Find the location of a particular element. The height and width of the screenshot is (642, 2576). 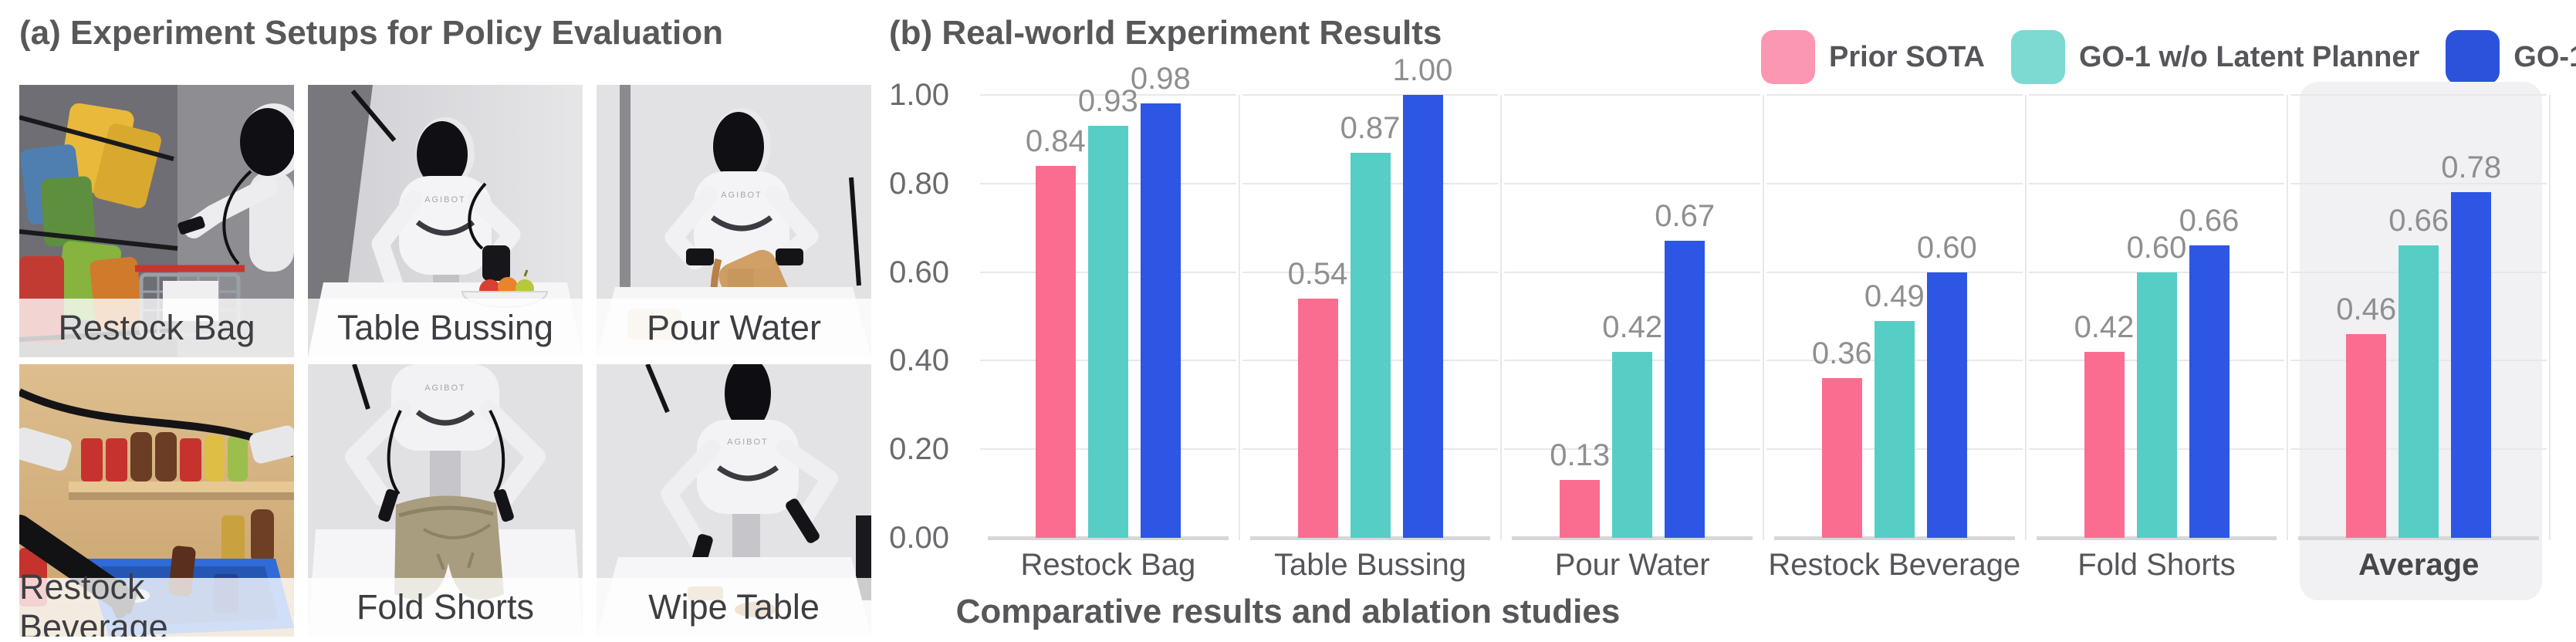

gripper is located at coordinates (191, 225).